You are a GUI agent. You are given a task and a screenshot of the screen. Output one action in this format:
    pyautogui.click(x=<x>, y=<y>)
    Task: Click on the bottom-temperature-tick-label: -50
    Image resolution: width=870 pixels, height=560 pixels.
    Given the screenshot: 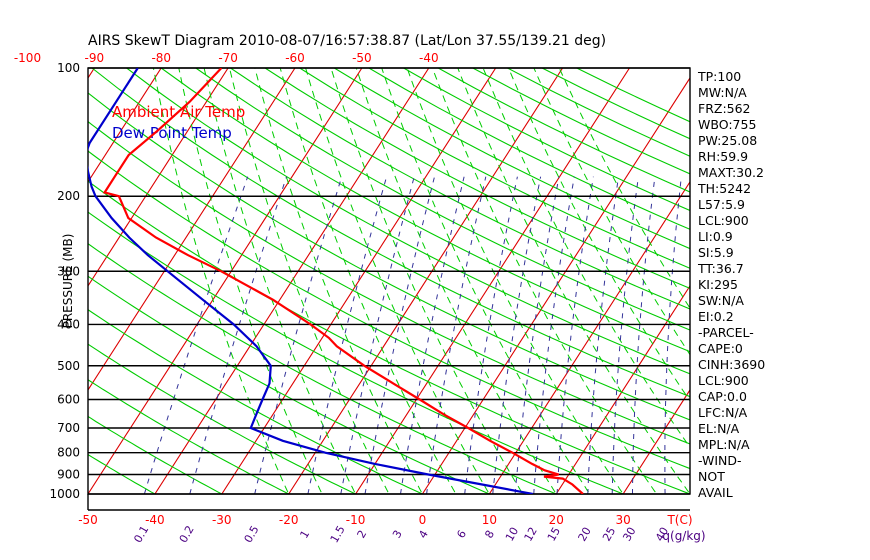 What is the action you would take?
    pyautogui.click(x=88, y=520)
    